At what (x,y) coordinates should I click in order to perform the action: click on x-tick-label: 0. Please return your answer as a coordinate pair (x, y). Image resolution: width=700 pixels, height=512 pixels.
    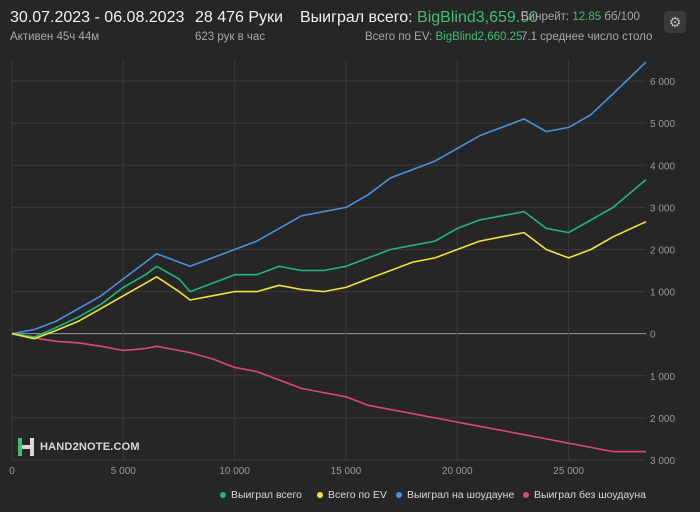
    Looking at the image, I should click on (12, 471).